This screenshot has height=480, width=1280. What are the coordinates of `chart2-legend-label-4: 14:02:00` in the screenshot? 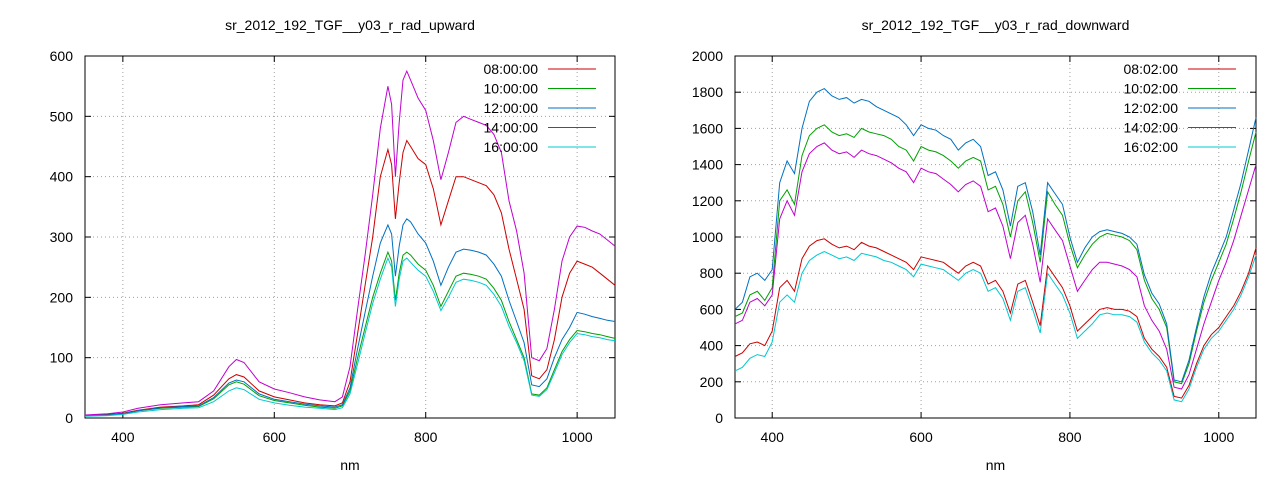 It's located at (1151, 128).